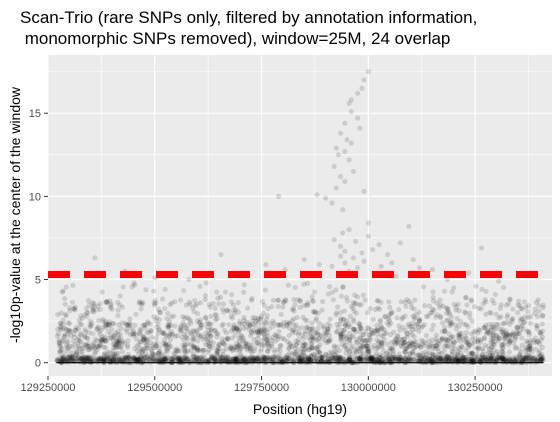  What do you see at coordinates (35, 114) in the screenshot?
I see `y-tick-label: 15` at bounding box center [35, 114].